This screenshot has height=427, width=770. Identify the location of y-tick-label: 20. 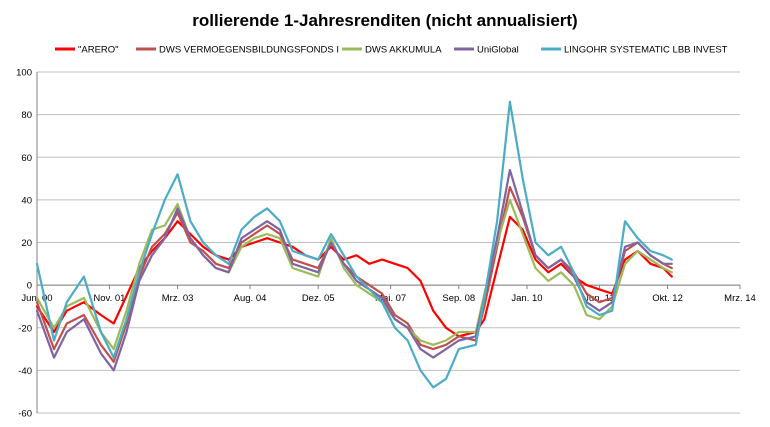
(26, 243).